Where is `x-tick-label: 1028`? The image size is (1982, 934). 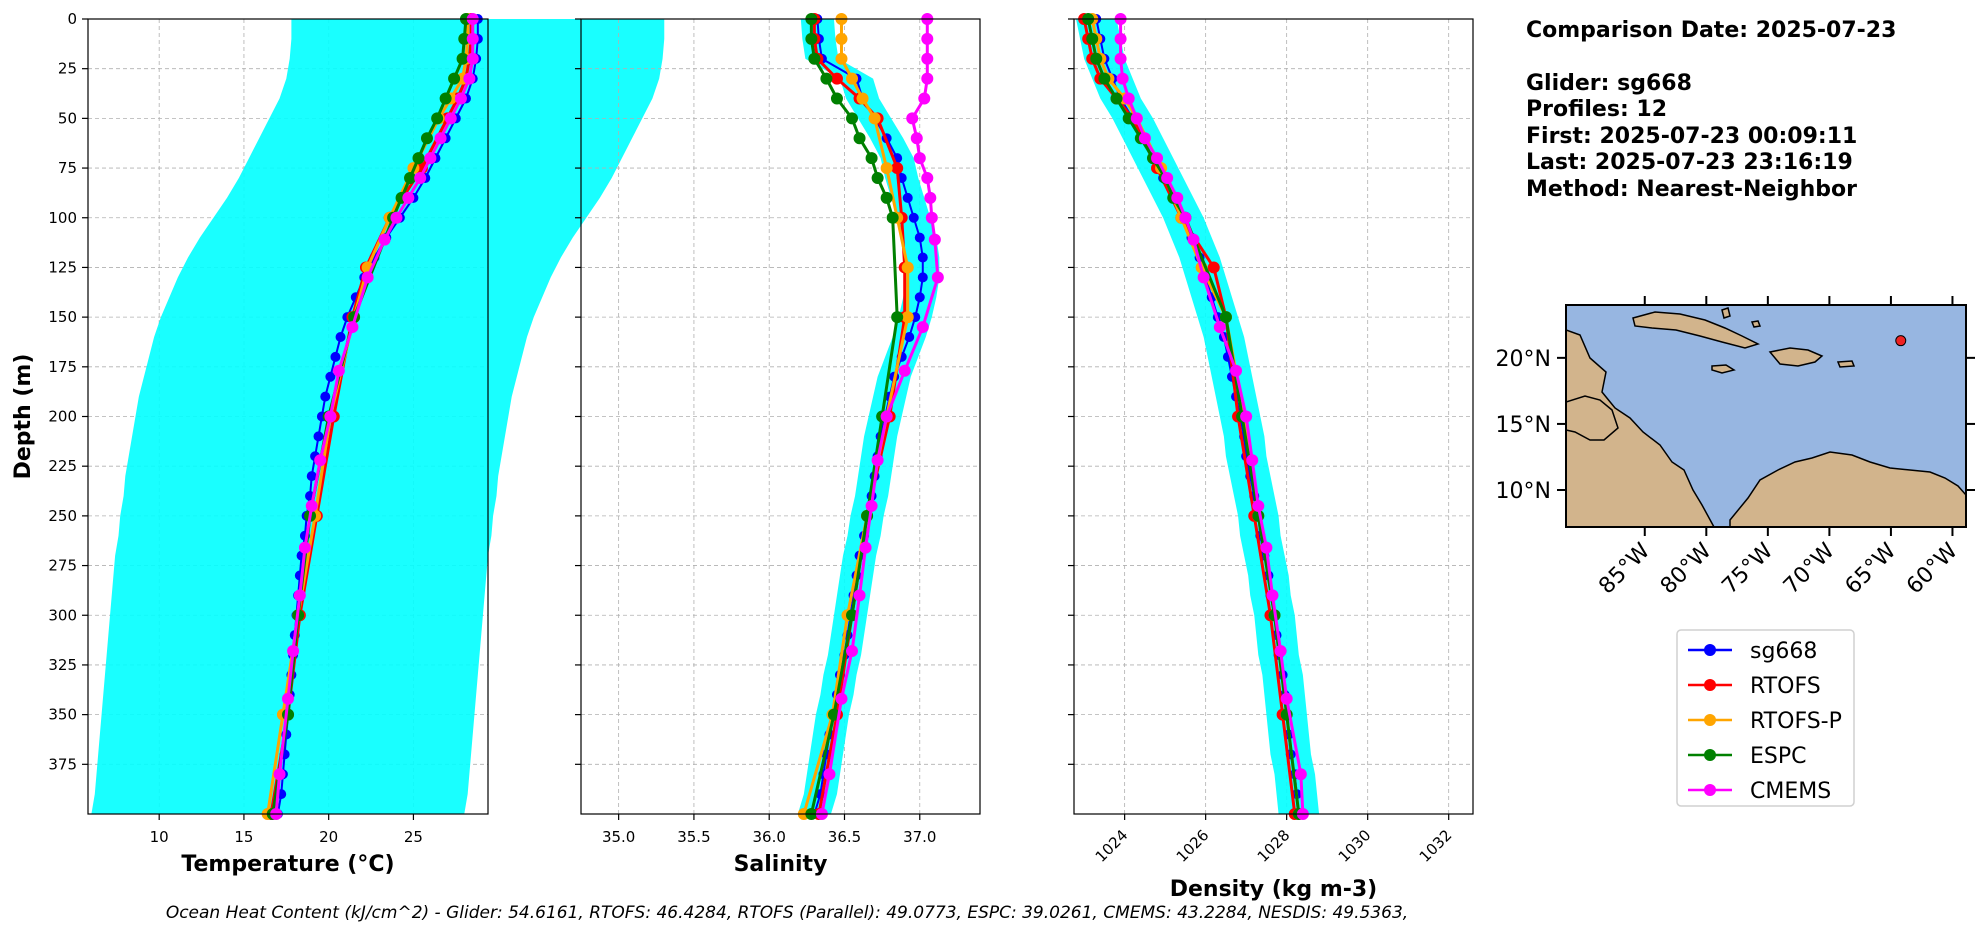
x-tick-label: 1028 is located at coordinates (1274, 846).